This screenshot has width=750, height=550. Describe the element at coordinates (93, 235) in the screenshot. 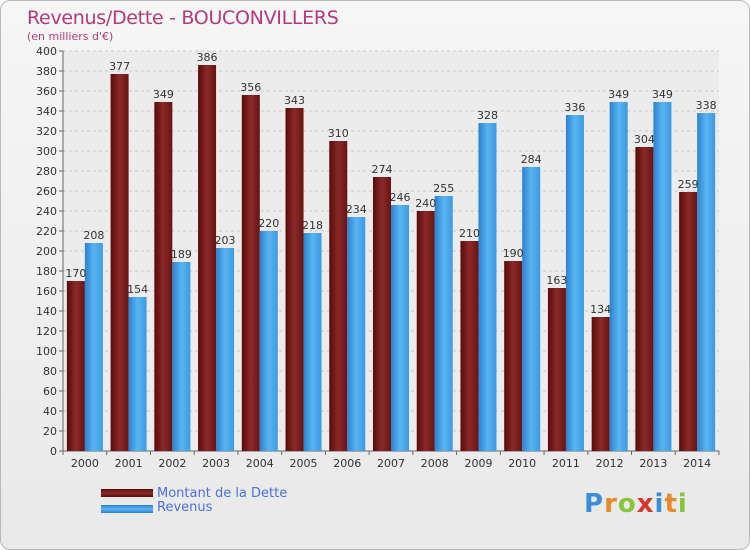

I see `data-label: 208` at that location.